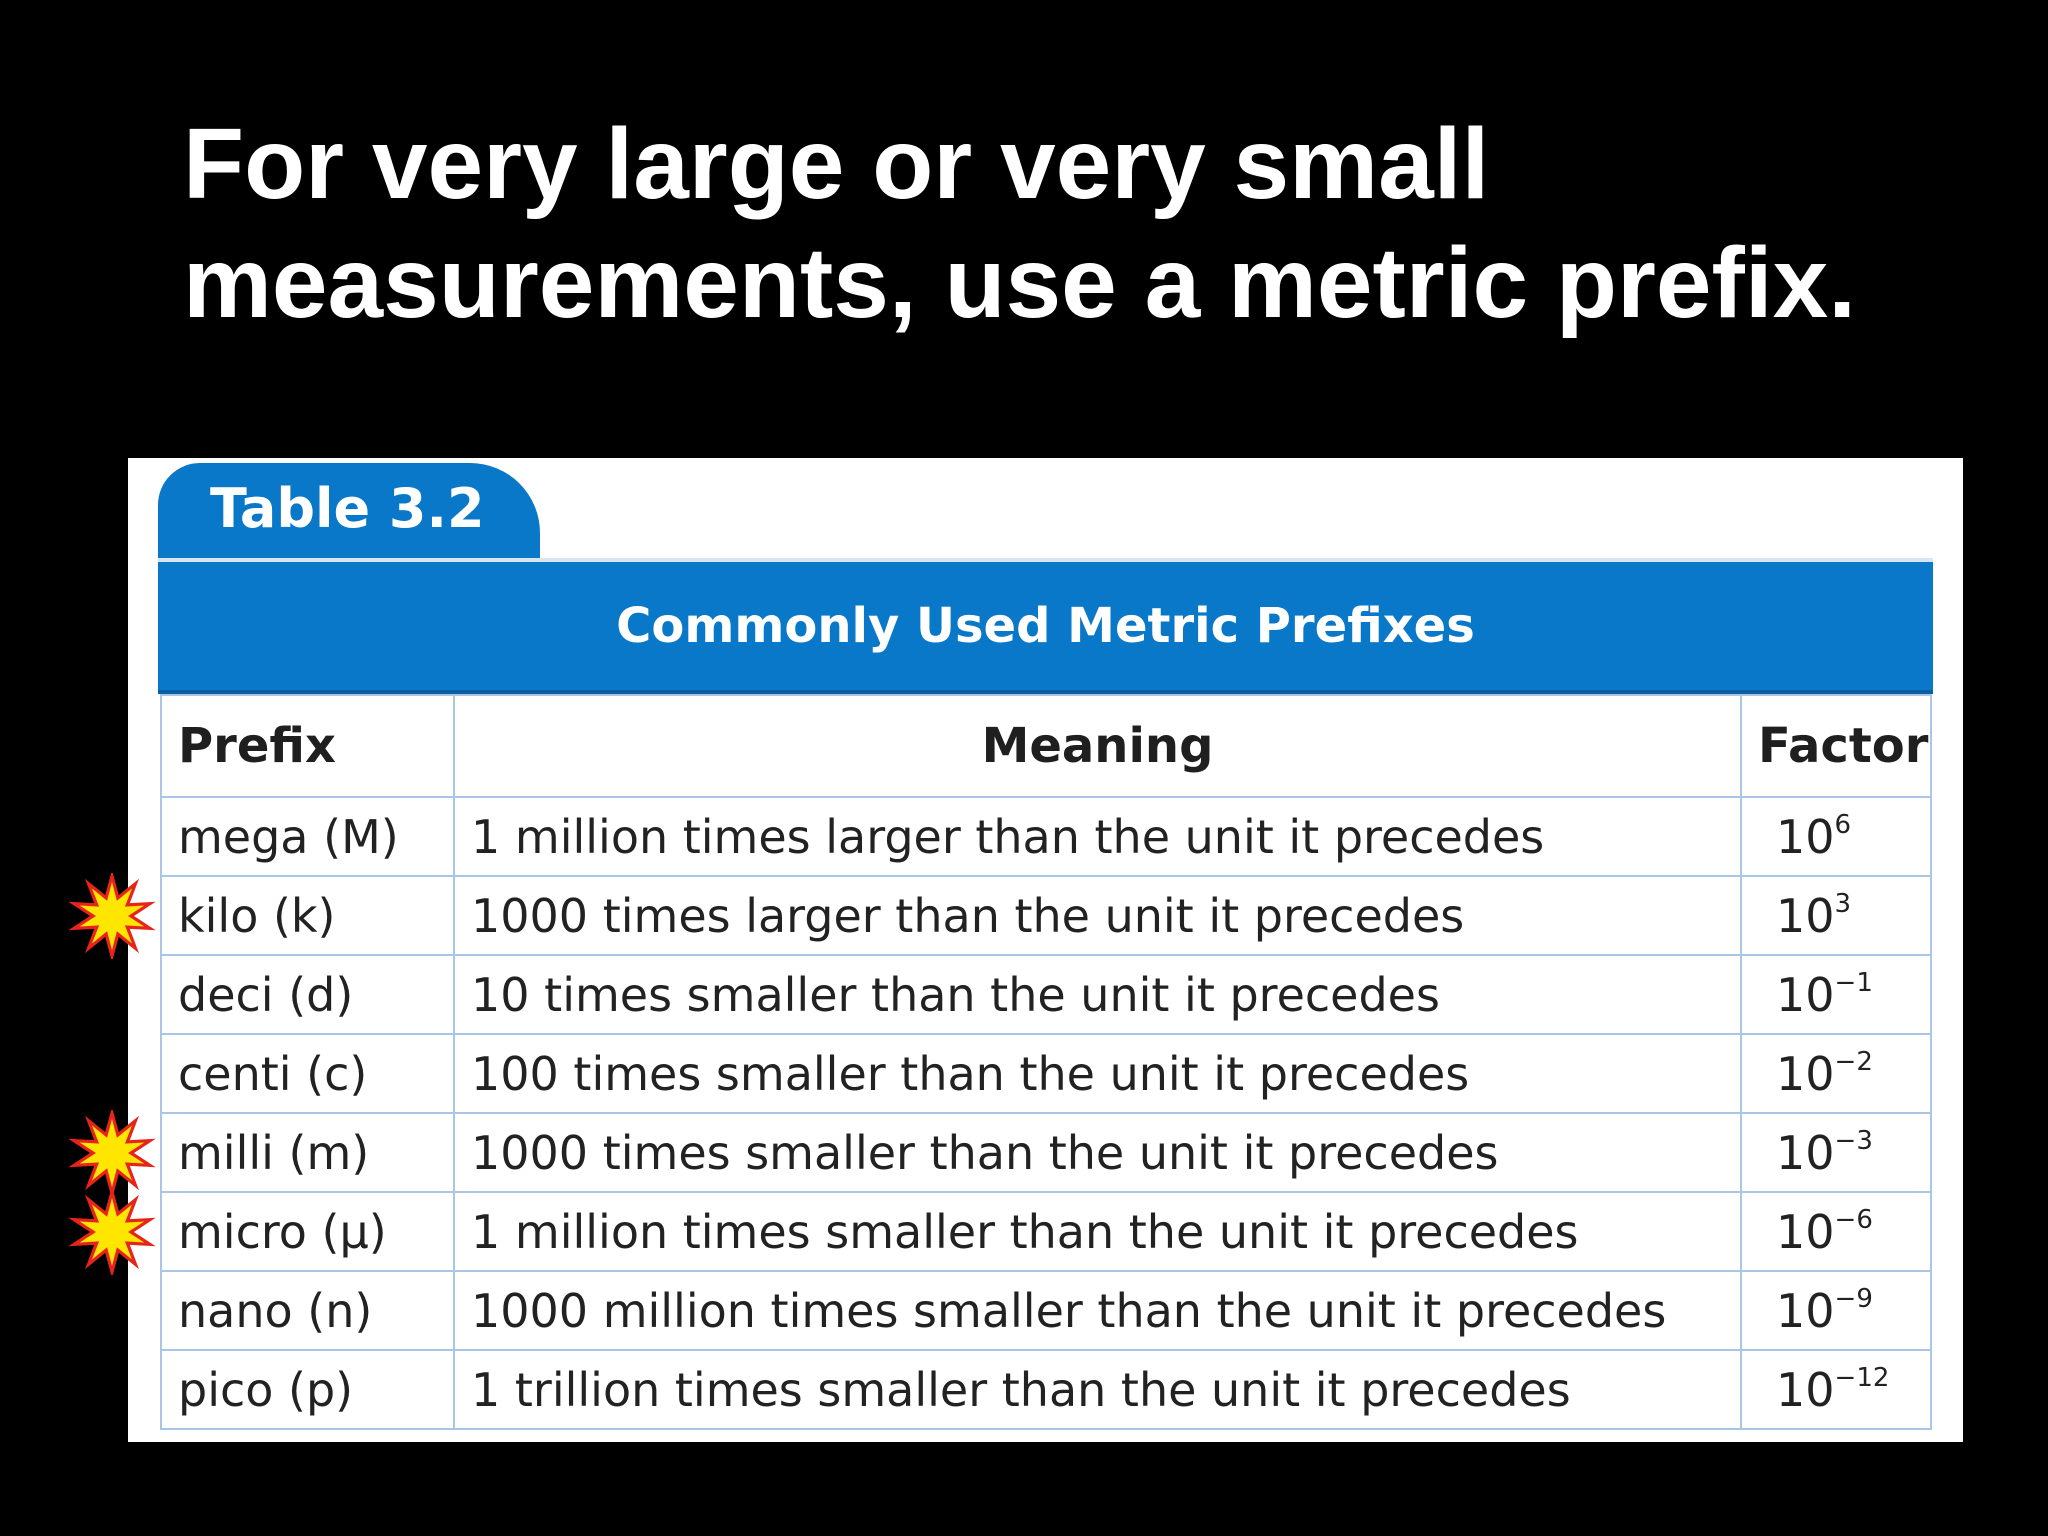 This screenshot has width=2048, height=1536. What do you see at coordinates (1019, 283) in the screenshot?
I see `slide-title-line-2: measurements, use a metric prefix.` at bounding box center [1019, 283].